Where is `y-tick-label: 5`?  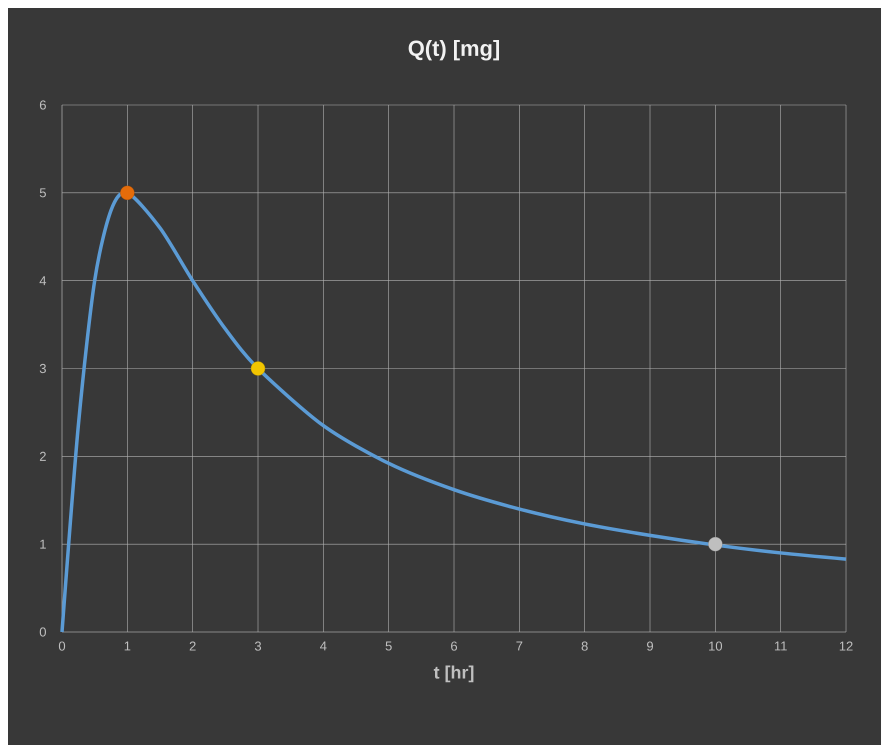
y-tick-label: 5 is located at coordinates (43, 193).